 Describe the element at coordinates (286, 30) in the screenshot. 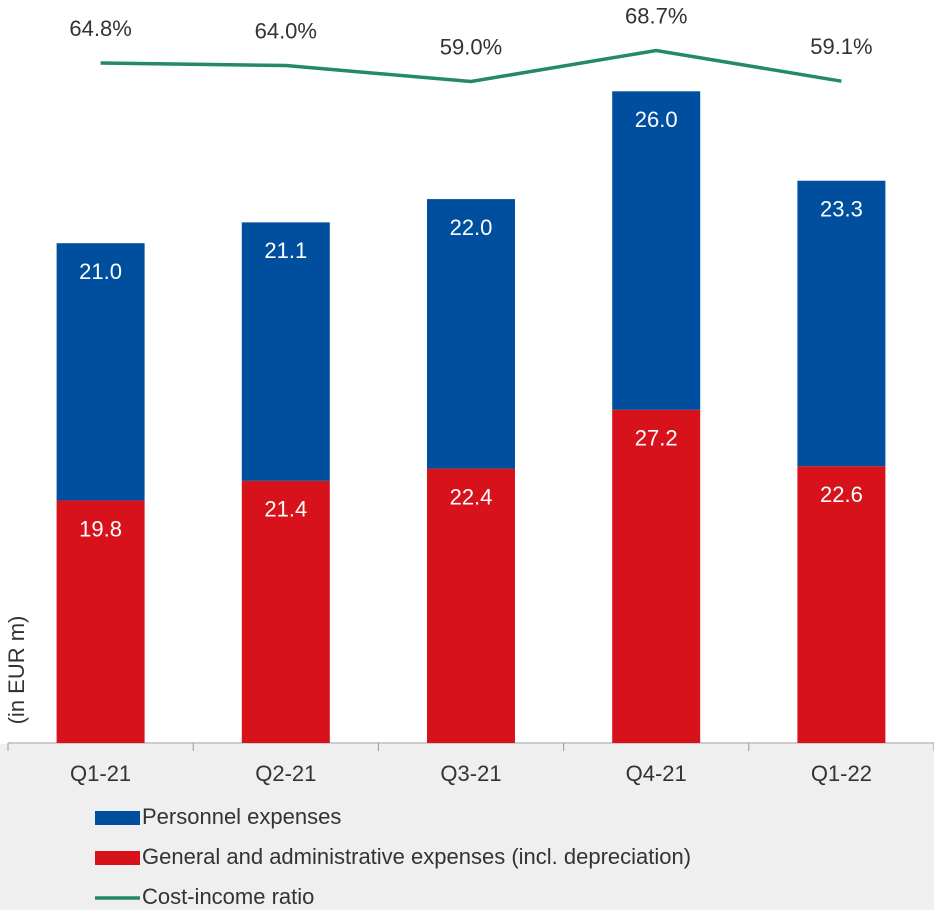

I see `line-label: 64.0%` at that location.